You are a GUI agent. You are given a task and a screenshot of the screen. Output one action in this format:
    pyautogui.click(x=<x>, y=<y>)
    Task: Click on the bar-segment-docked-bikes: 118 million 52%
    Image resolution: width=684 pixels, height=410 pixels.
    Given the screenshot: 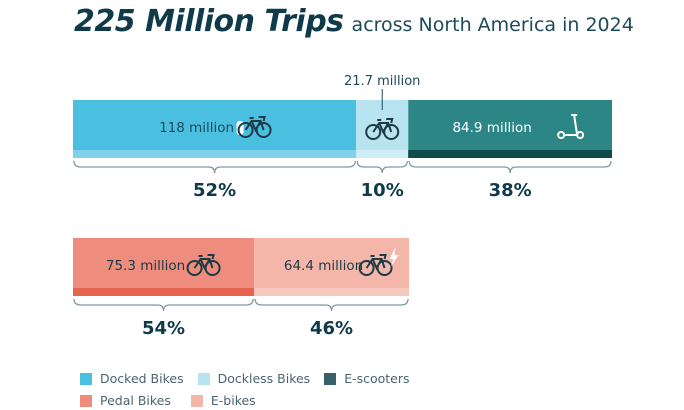 What is the action you would take?
    pyautogui.click(x=215, y=150)
    